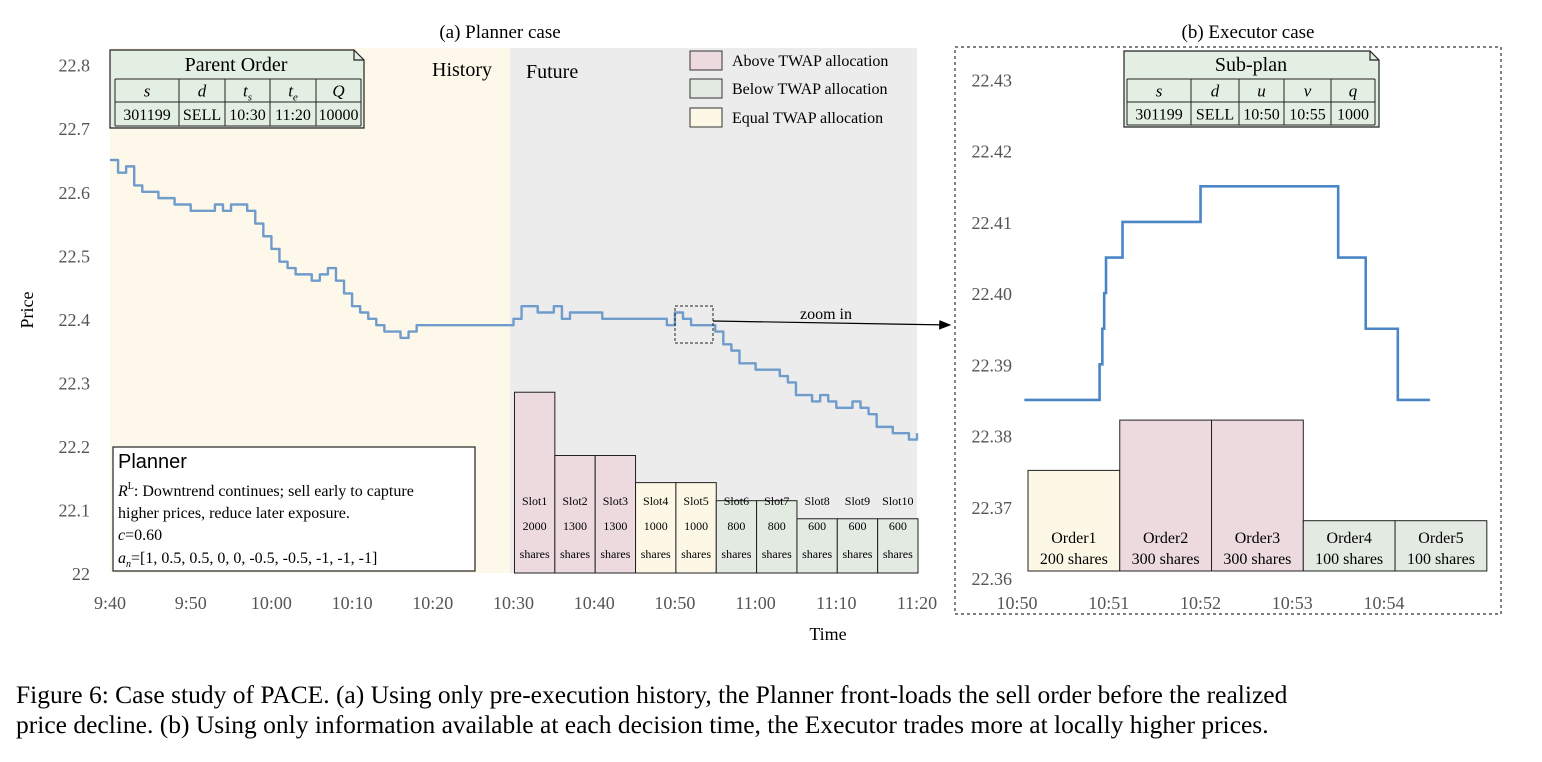  Describe the element at coordinates (706, 60) in the screenshot. I see `legend-swatch-above` at that location.